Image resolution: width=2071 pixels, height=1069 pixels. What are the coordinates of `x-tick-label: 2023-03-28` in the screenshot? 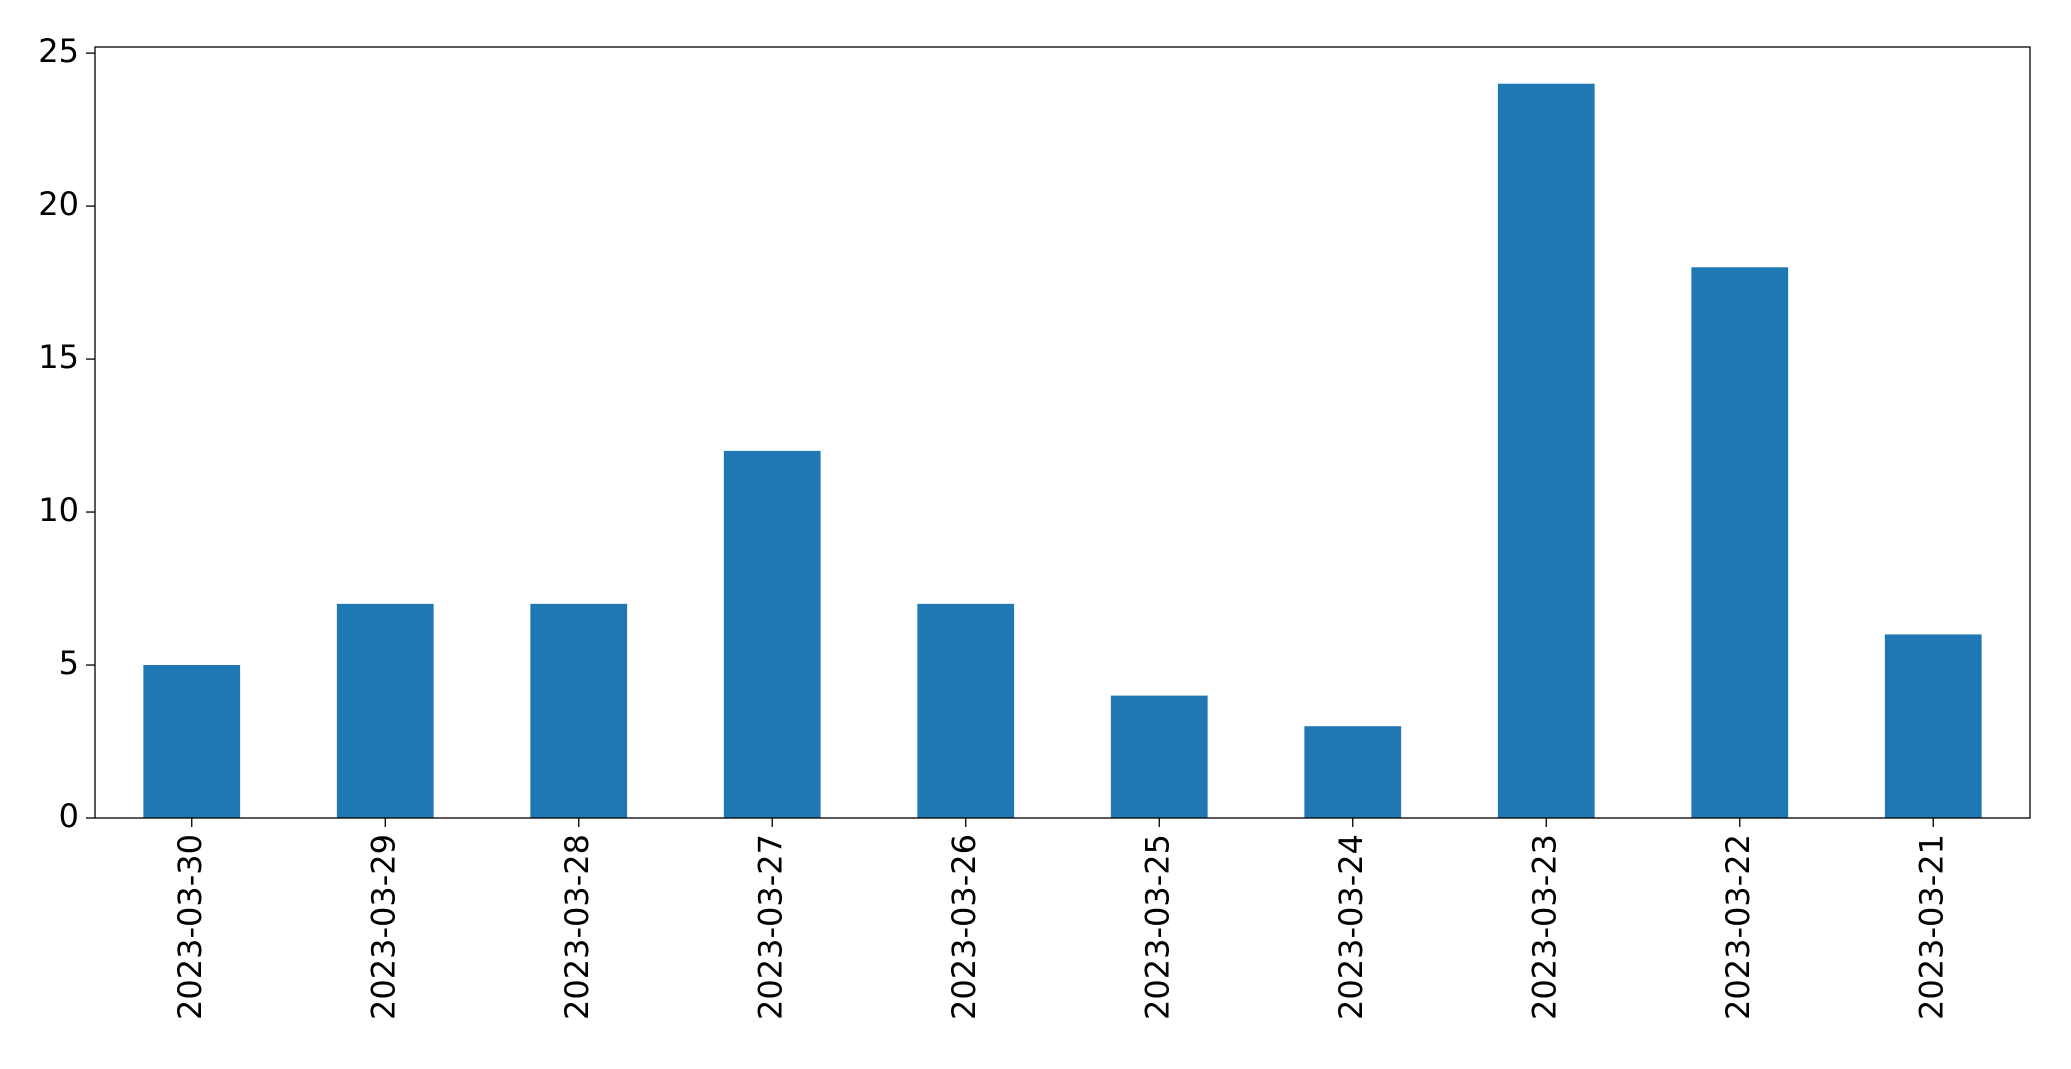 It's located at (577, 927).